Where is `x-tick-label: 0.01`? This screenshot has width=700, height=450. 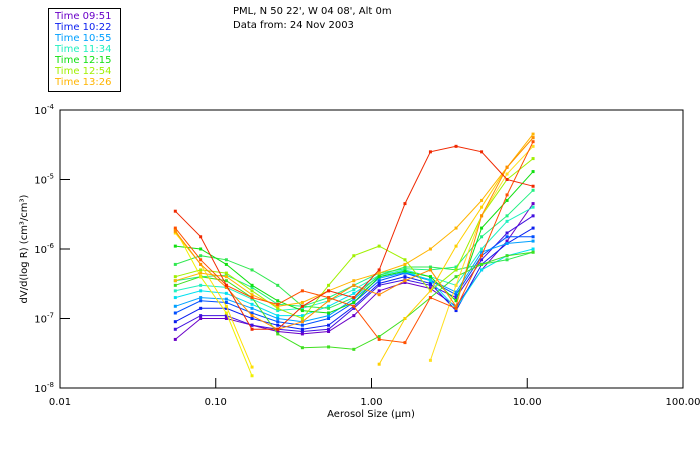
x-tick-label: 0.01 is located at coordinates (60, 402).